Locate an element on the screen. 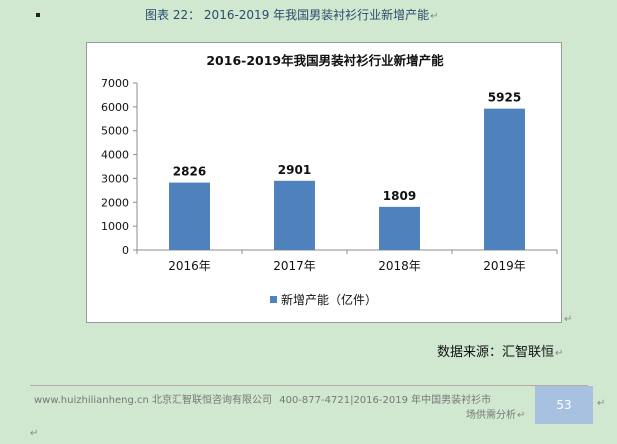 The width and height of the screenshot is (617, 444). data-source: 数据来源：汇智联恒↵ is located at coordinates (500, 350).